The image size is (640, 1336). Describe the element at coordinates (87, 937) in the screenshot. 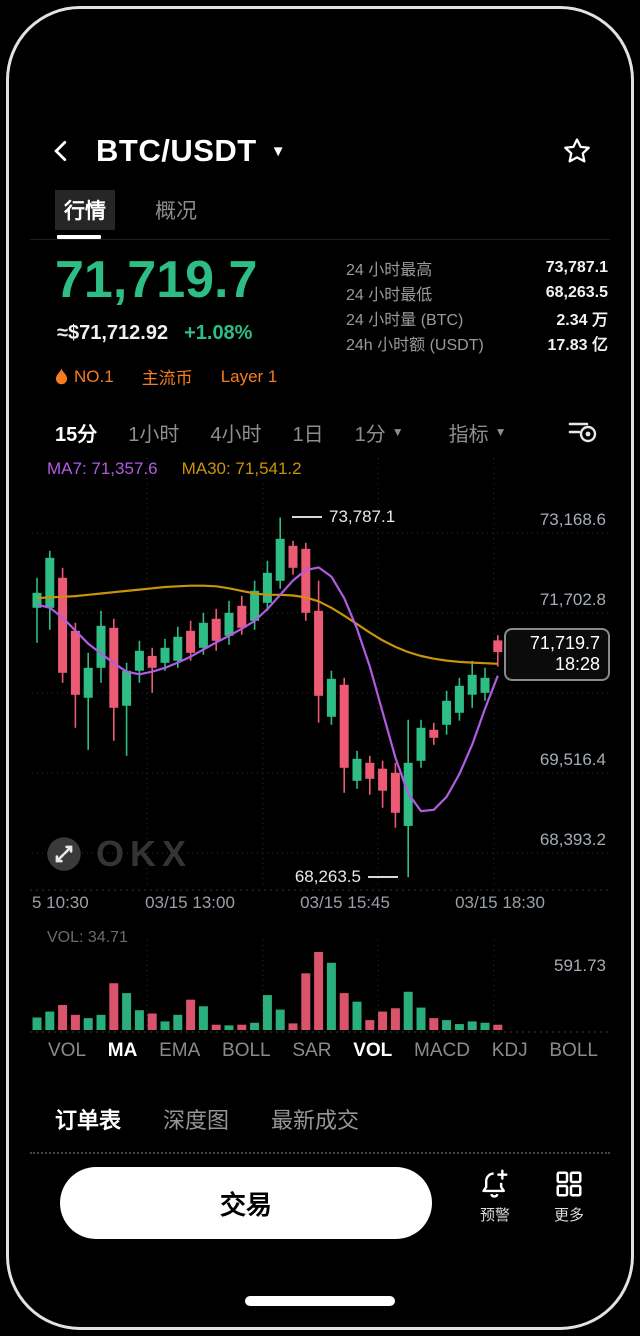

I see `volume-legend: VOL: 34.71` at that location.